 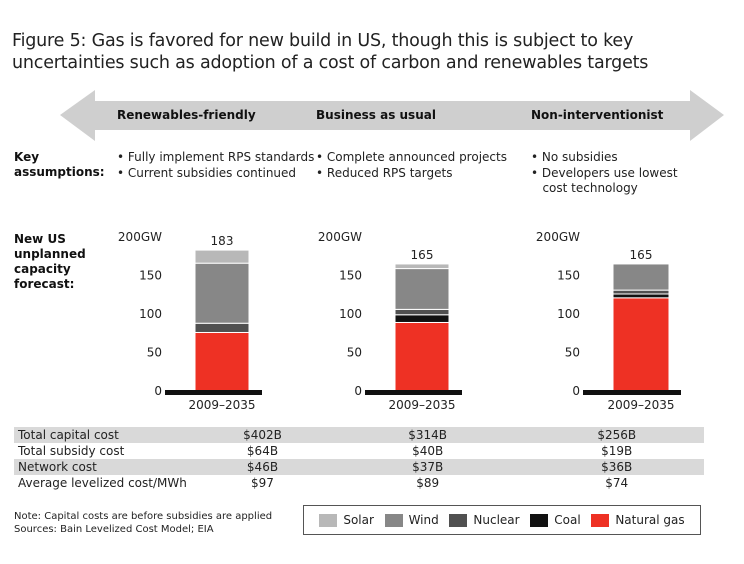 I want to click on total-label: 183, so click(x=222, y=241).